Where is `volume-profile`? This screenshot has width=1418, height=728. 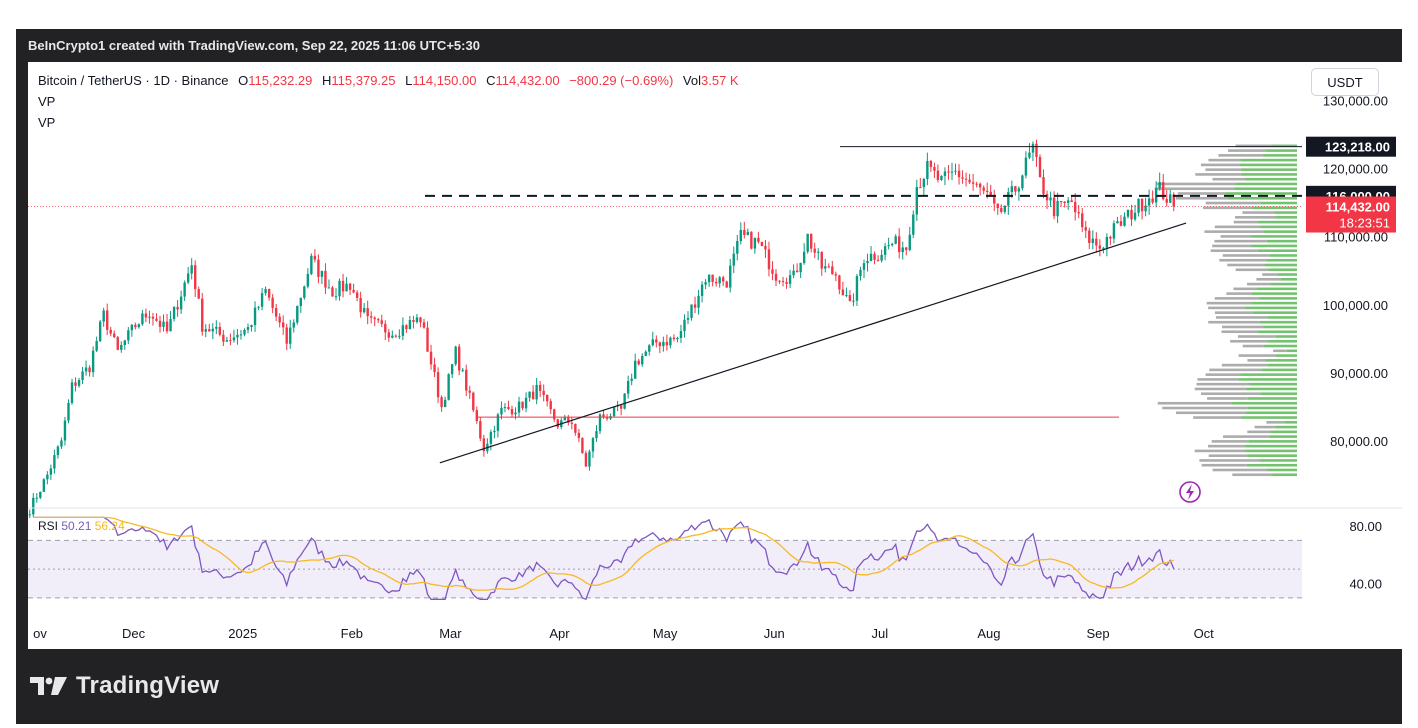 volume-profile is located at coordinates (1225, 310).